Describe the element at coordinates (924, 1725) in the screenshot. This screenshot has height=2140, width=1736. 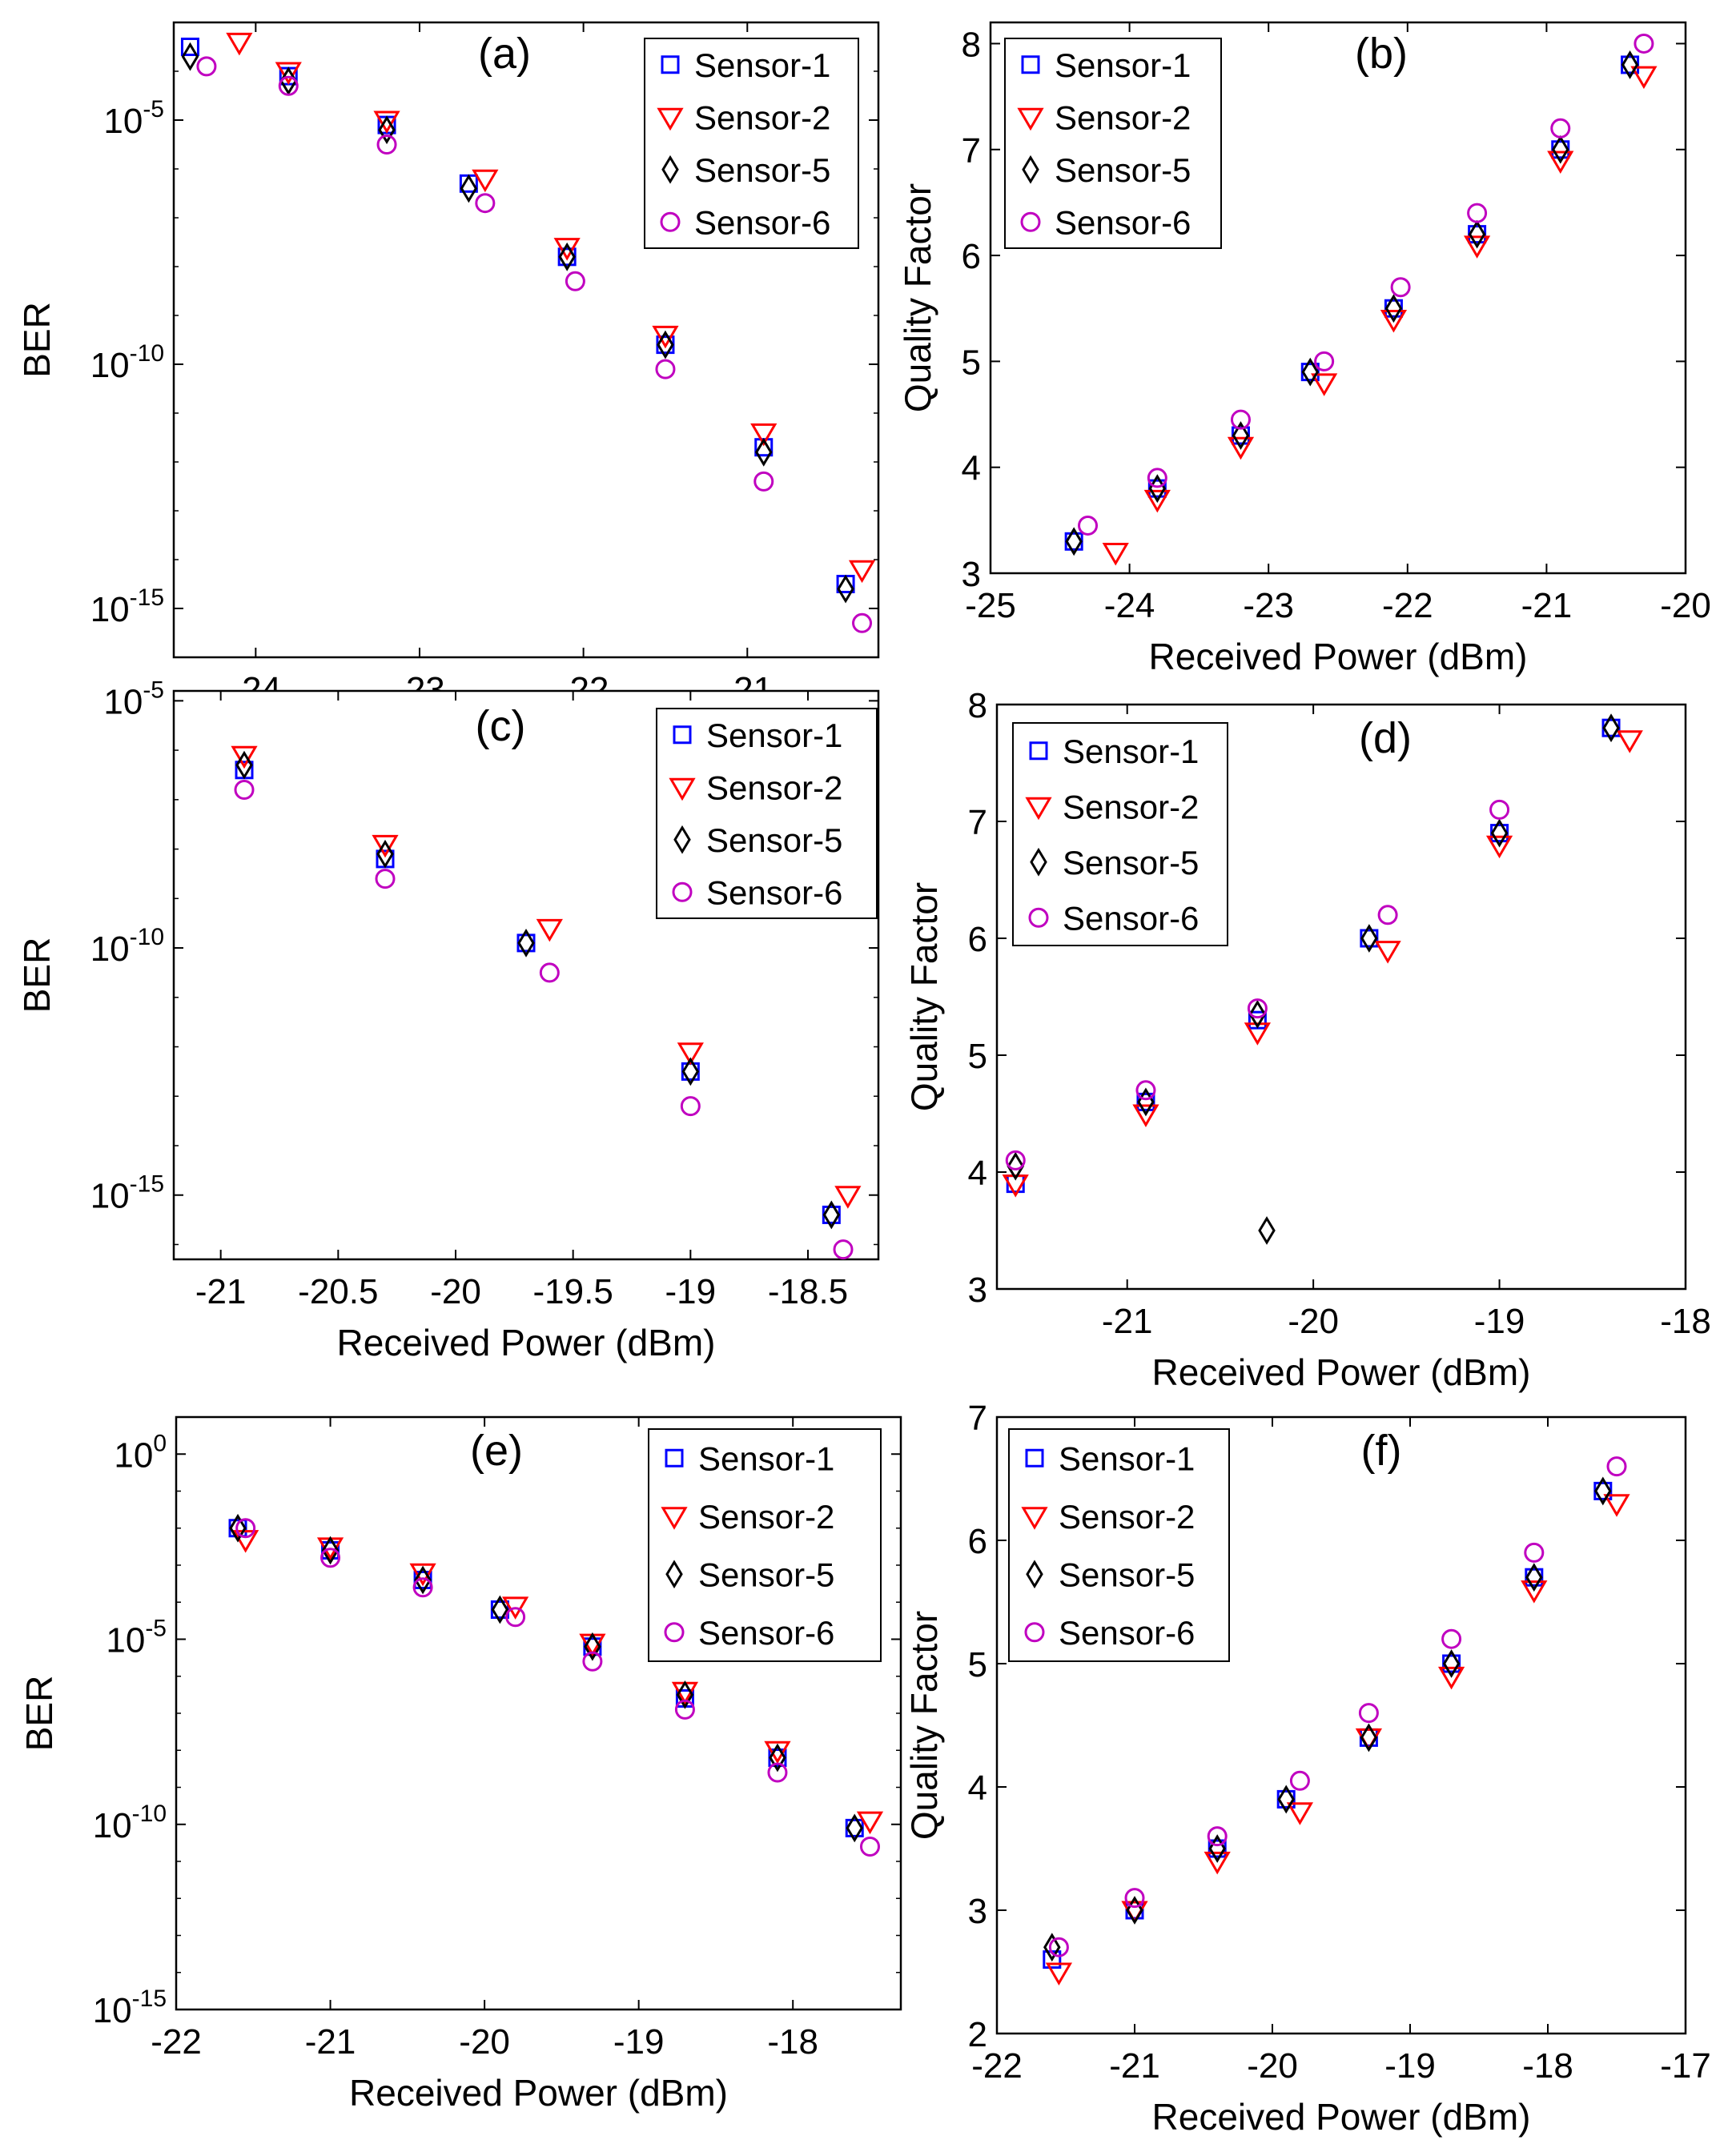
I see `y-axis-label: Quality Factor` at that location.